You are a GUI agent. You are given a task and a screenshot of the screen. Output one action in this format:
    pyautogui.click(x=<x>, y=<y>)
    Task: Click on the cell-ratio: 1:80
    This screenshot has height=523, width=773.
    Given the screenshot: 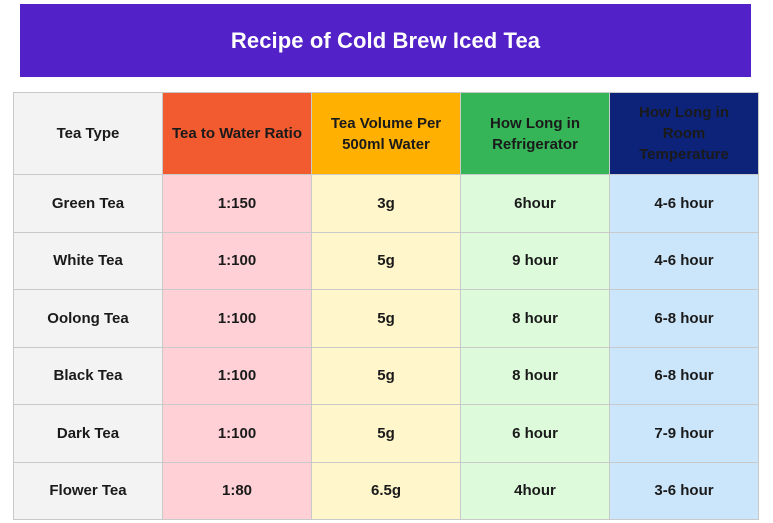 What is the action you would take?
    pyautogui.click(x=237, y=490)
    